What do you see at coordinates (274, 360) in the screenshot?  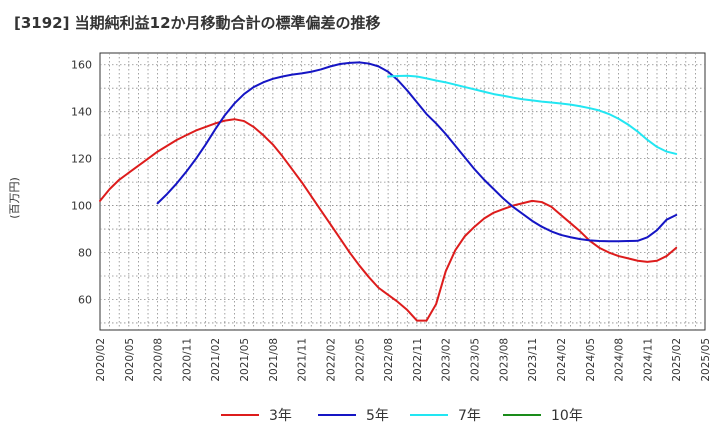 I see `x-tick-label: 2021/08` at bounding box center [274, 360].